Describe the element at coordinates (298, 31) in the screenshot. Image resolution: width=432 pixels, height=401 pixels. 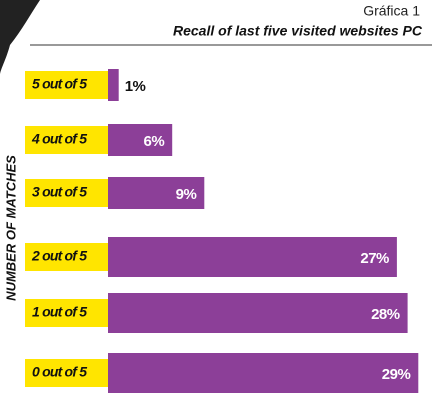
I see `chart-title: Recall of last five visited websites PC` at that location.